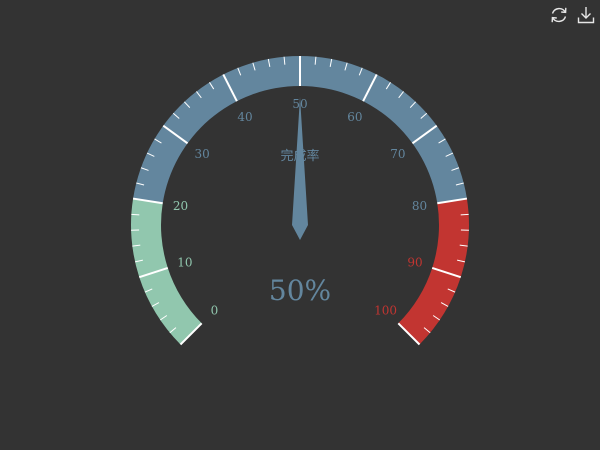 The width and height of the screenshot is (600, 450). What do you see at coordinates (397, 154) in the screenshot?
I see `gauge-tick-label: 70` at bounding box center [397, 154].